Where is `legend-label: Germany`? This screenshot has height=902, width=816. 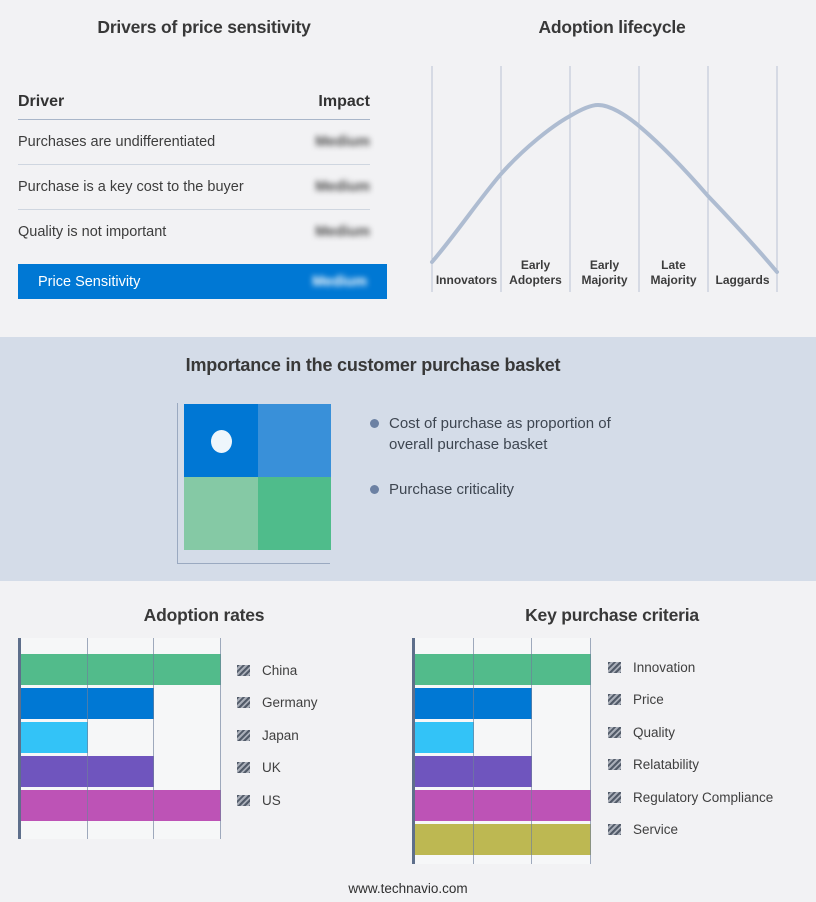
legend-label: Germany is located at coordinates (290, 703).